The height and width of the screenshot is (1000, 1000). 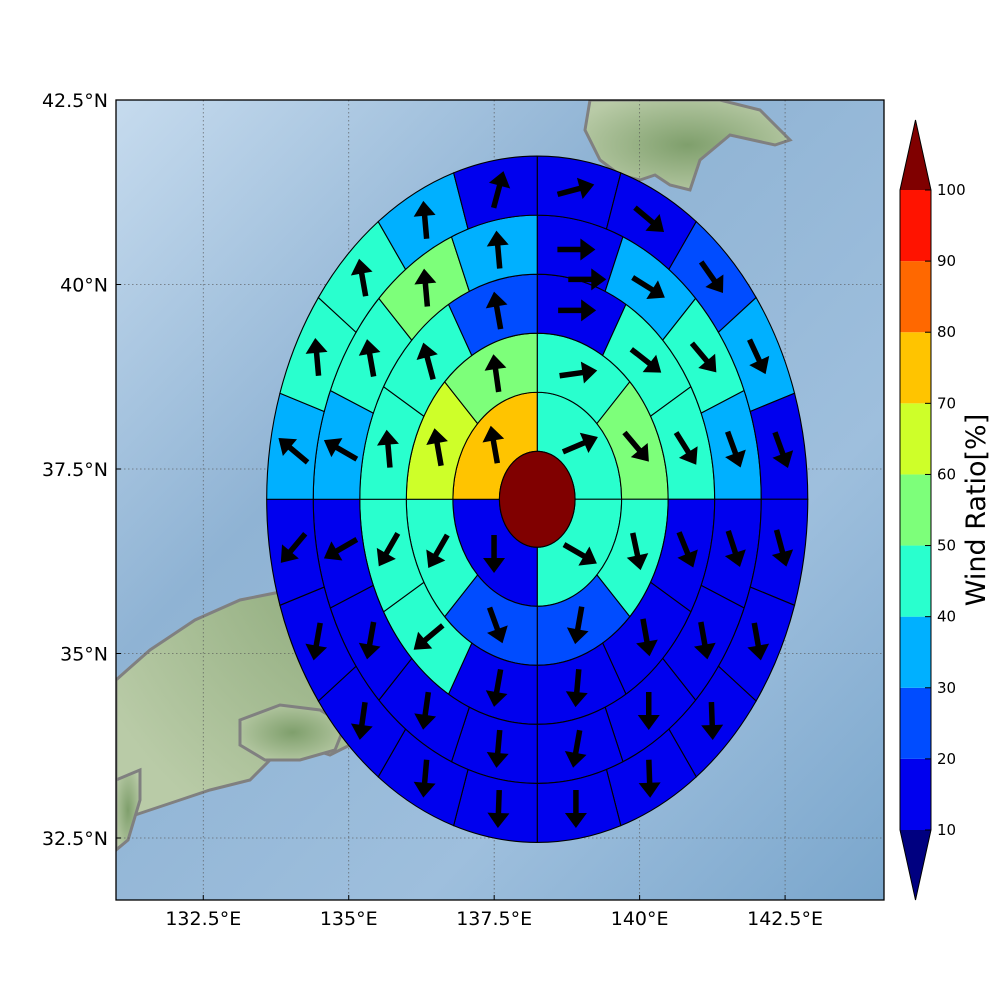 I want to click on colorbar-tick-label: 60, so click(x=946, y=474).